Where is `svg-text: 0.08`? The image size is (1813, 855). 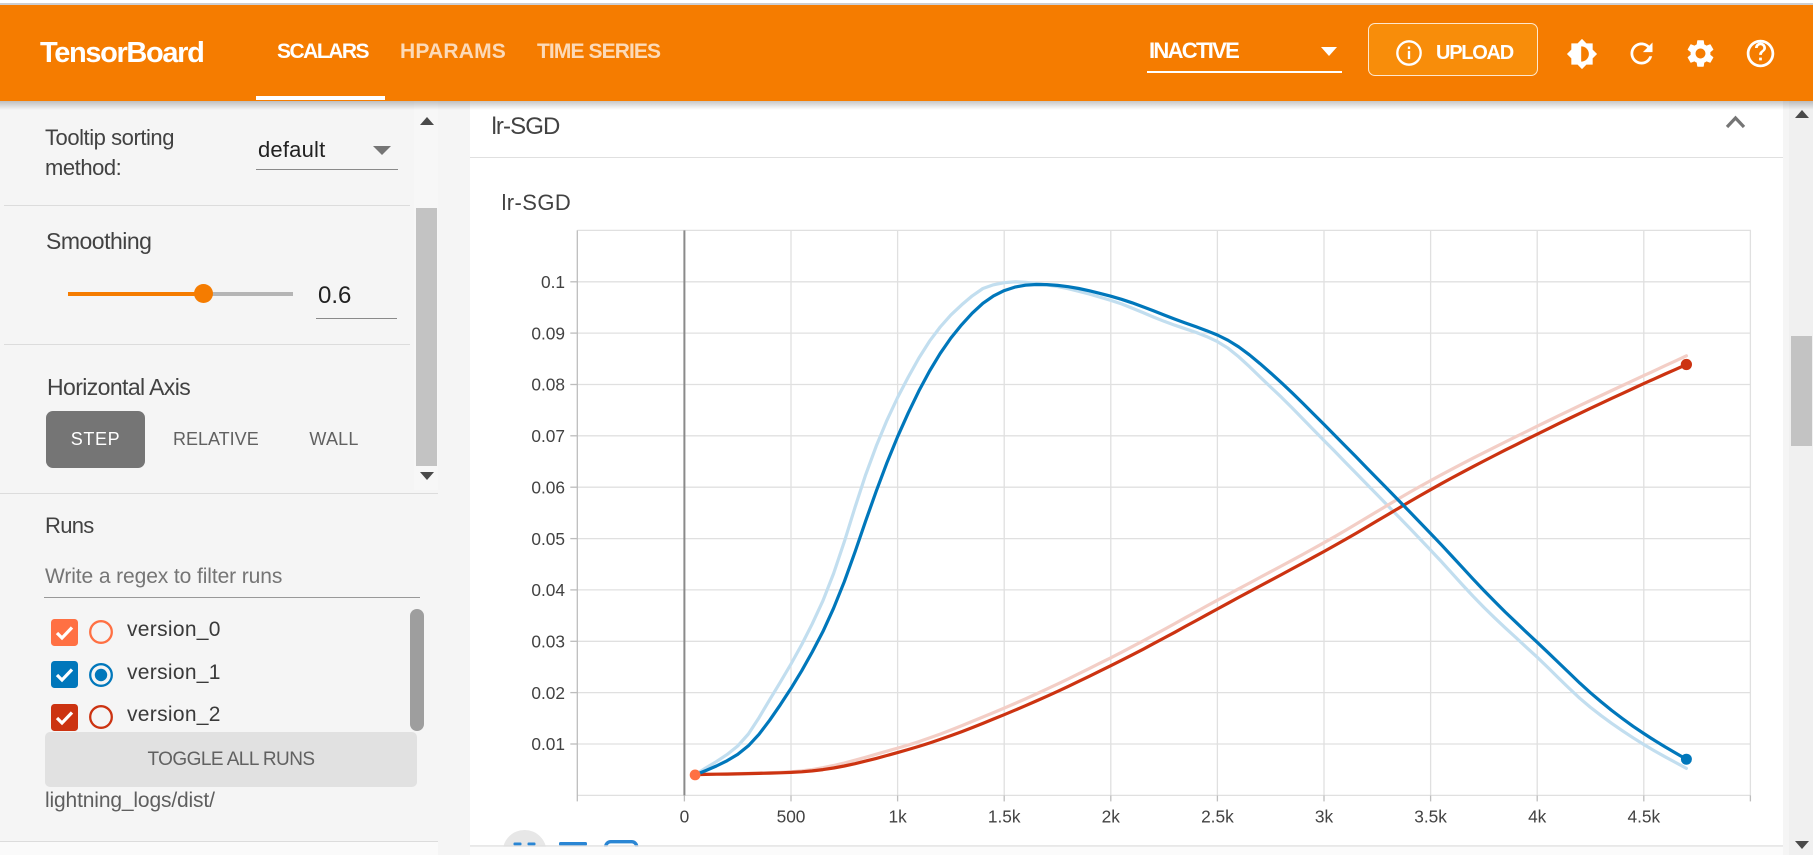
svg-text: 0.08 is located at coordinates (548, 385).